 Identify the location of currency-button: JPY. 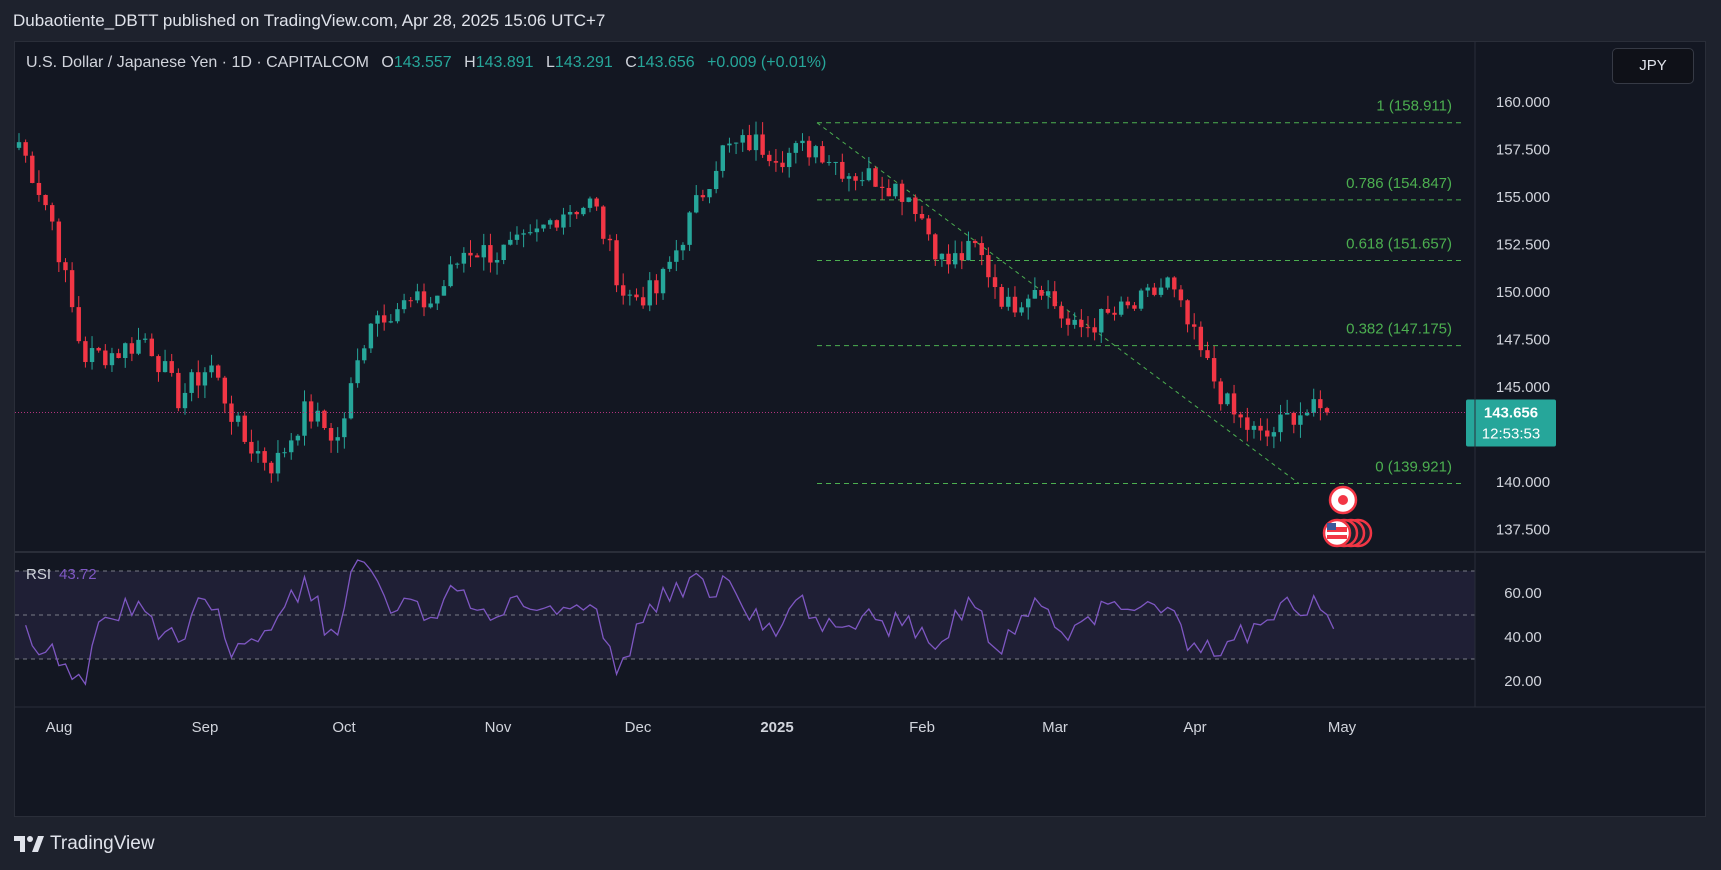
(1653, 66).